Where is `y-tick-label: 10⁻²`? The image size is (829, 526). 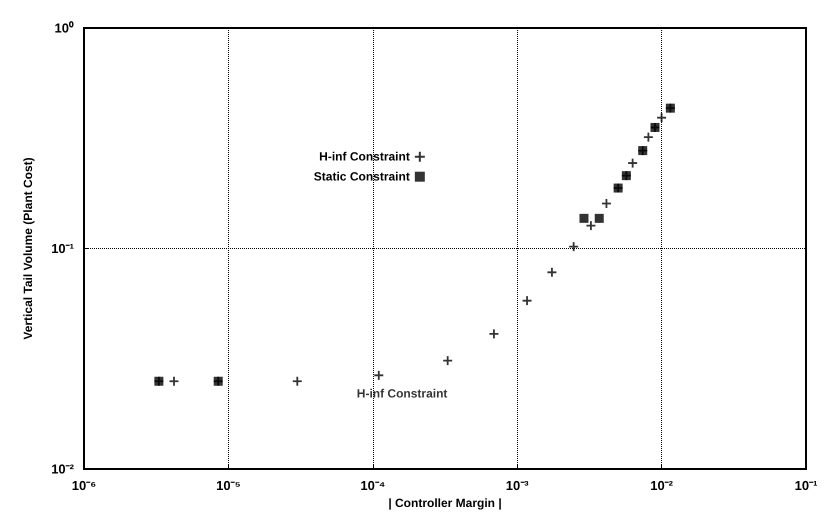
y-tick-label: 10⁻² is located at coordinates (63, 469).